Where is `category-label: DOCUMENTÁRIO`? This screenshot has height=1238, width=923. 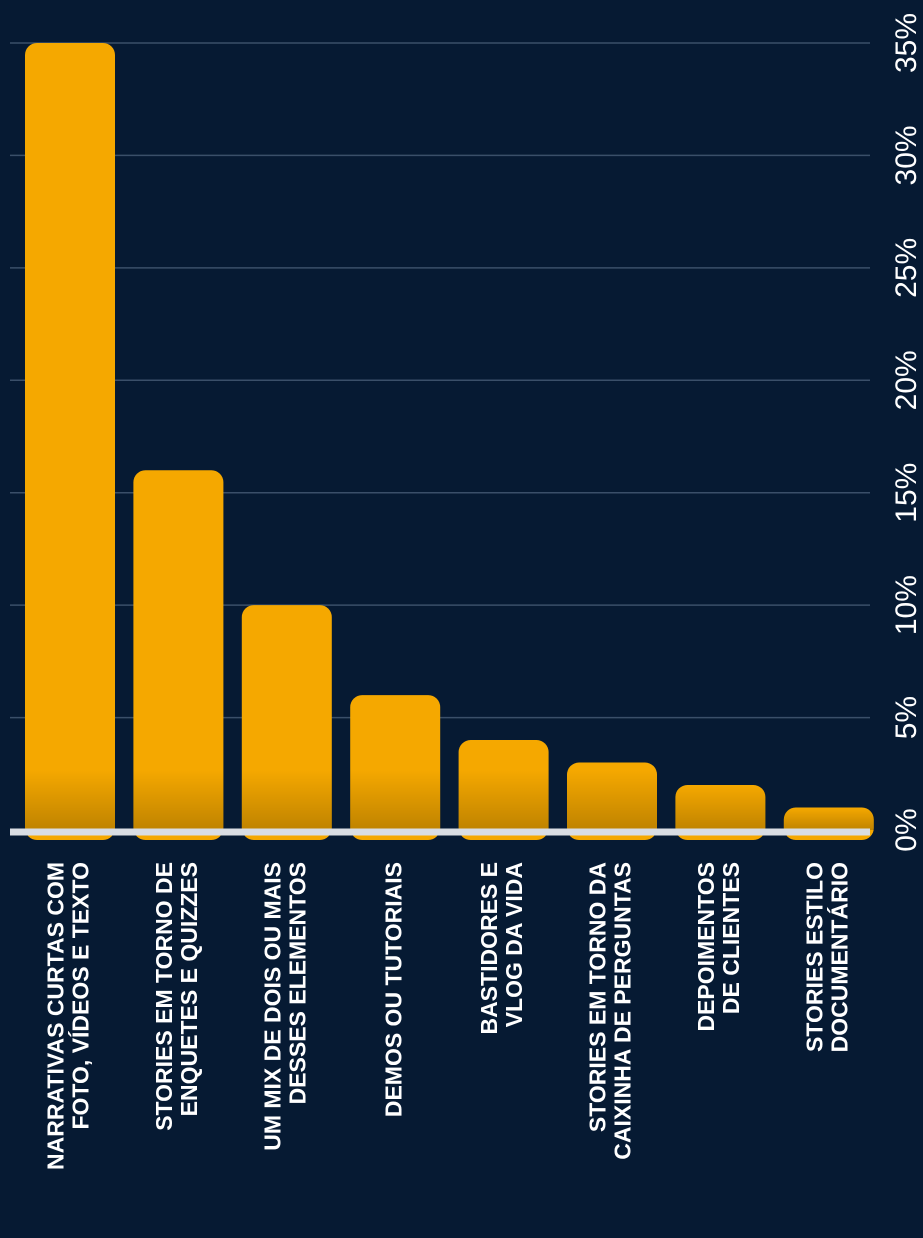
category-label: DOCUMENTÁRIO is located at coordinates (838, 957).